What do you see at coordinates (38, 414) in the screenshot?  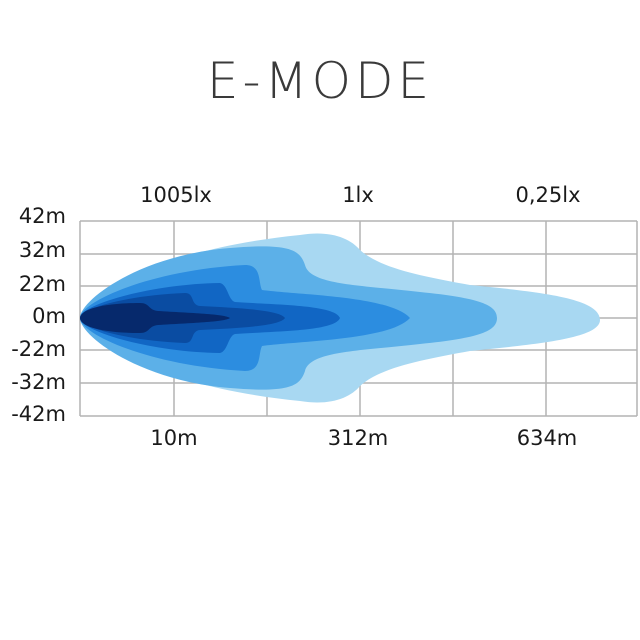 I see `y-label: -42m` at bounding box center [38, 414].